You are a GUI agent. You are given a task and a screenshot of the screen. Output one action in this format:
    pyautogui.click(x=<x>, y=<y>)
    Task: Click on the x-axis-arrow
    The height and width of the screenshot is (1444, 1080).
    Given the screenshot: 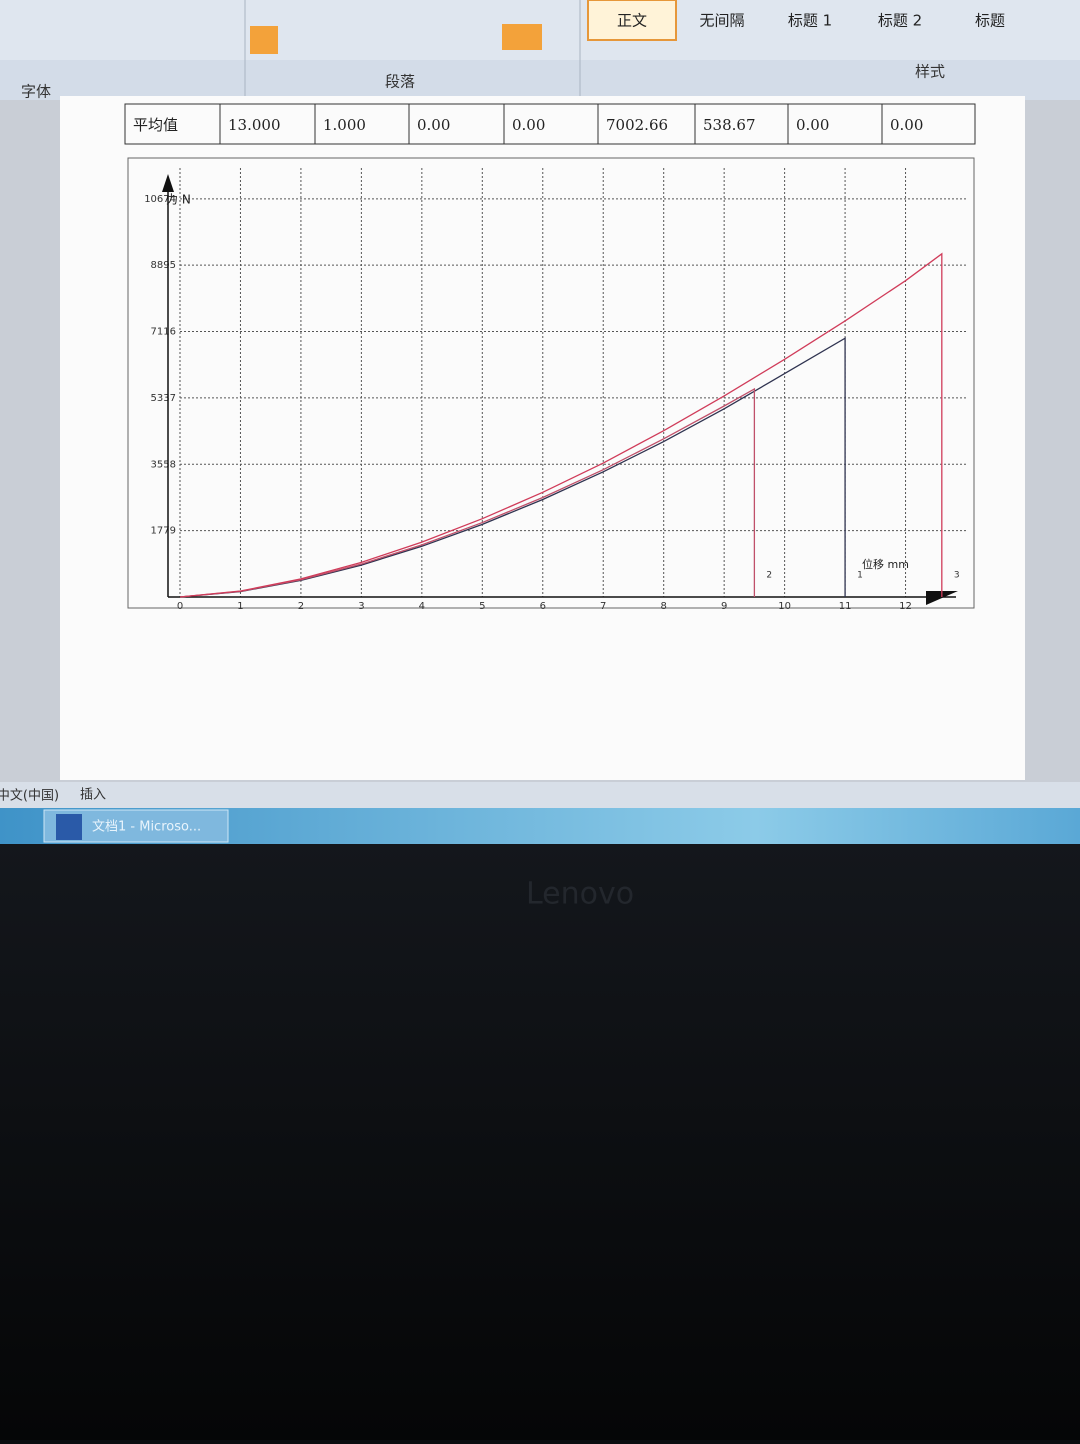 What is the action you would take?
    pyautogui.click(x=942, y=598)
    